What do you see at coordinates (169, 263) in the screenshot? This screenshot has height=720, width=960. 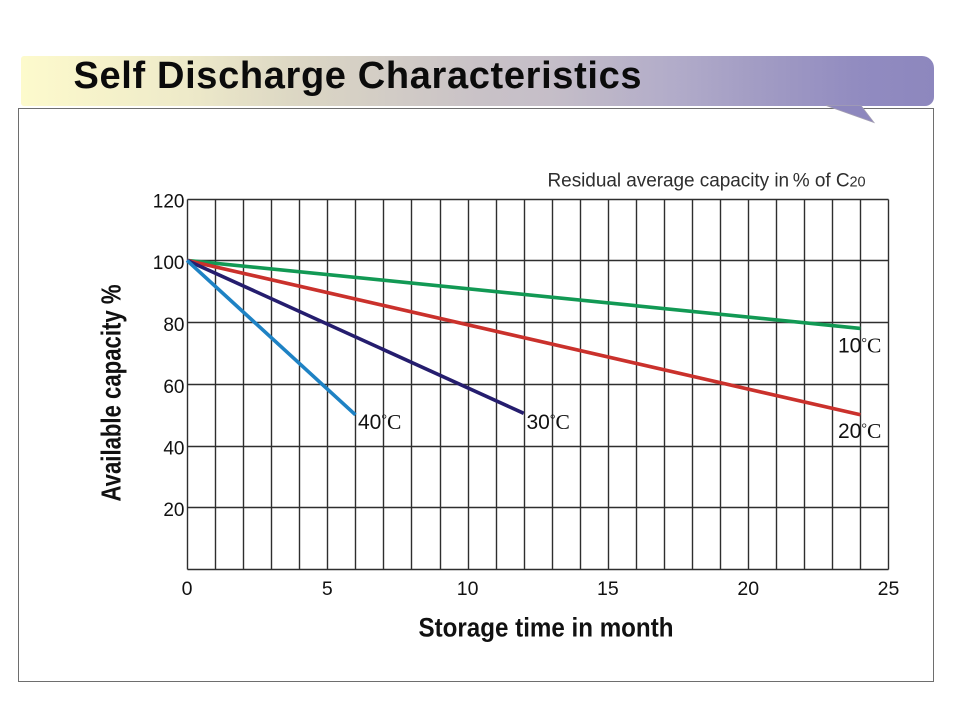 I see `svg-text: 100` at bounding box center [169, 263].